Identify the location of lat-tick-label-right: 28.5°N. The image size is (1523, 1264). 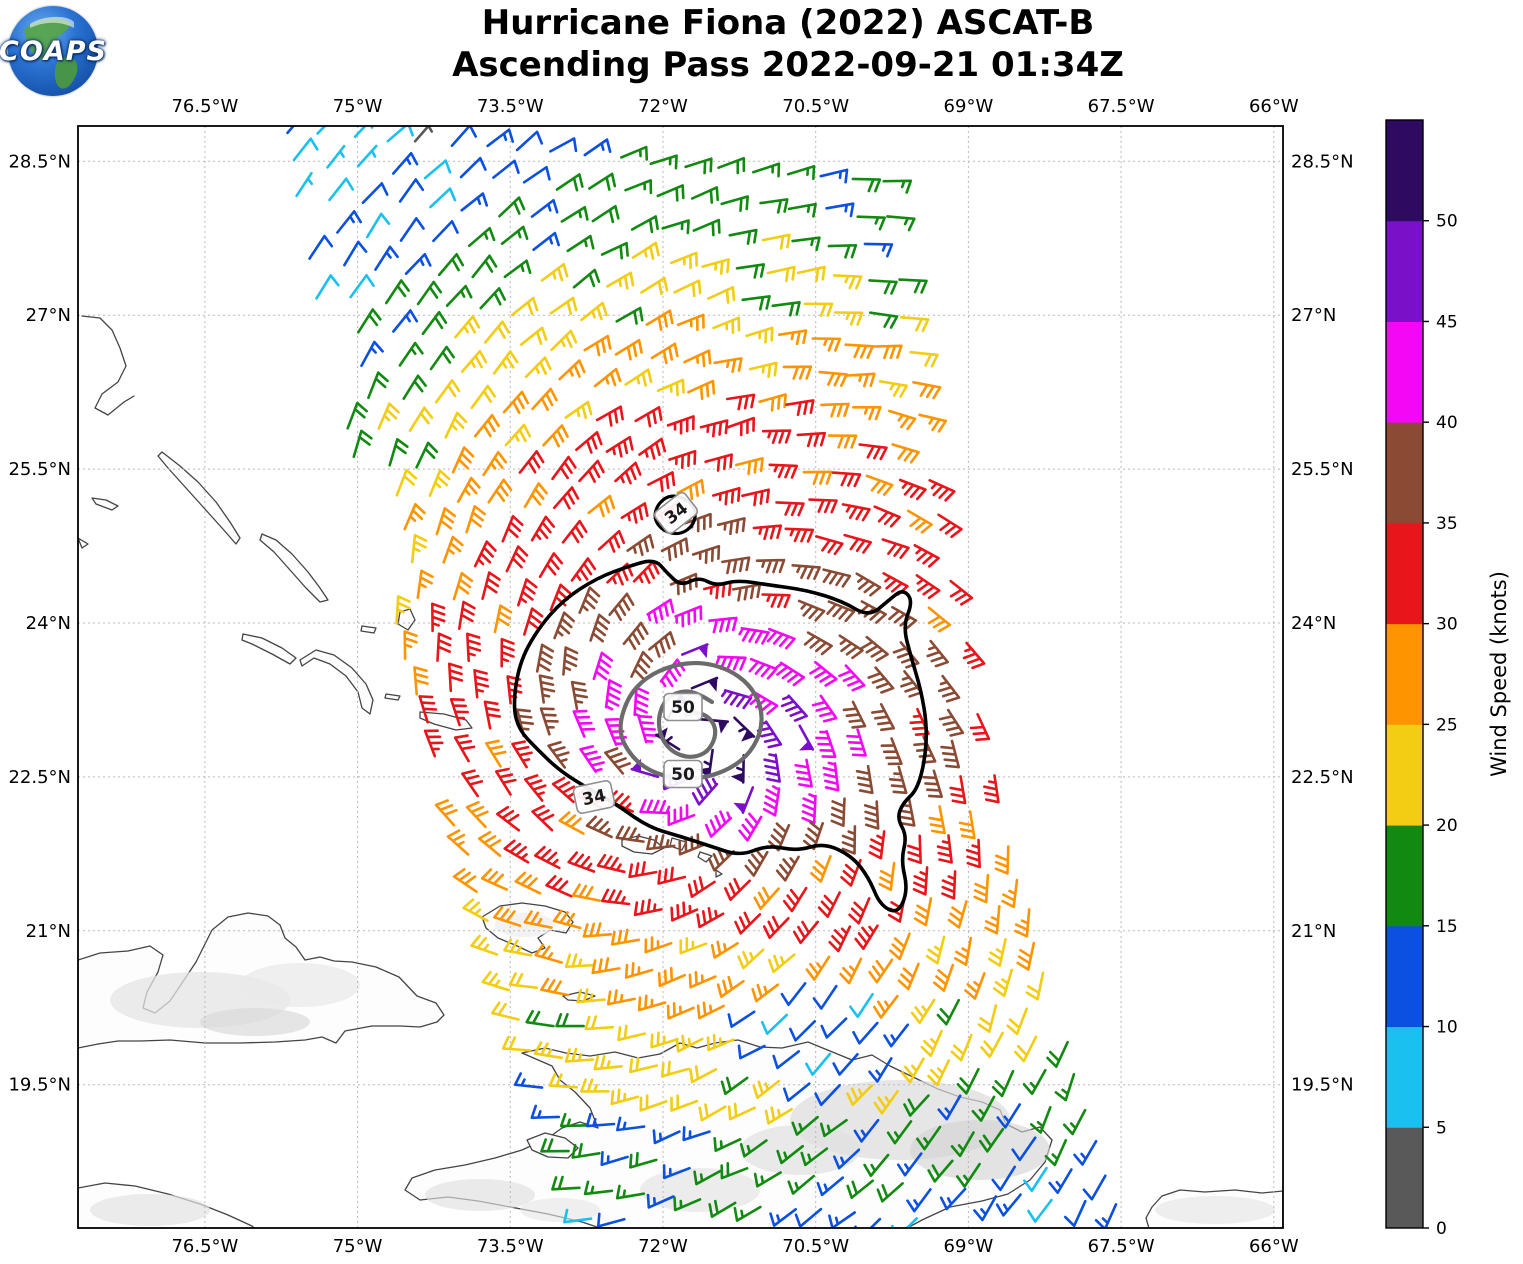
(1322, 161).